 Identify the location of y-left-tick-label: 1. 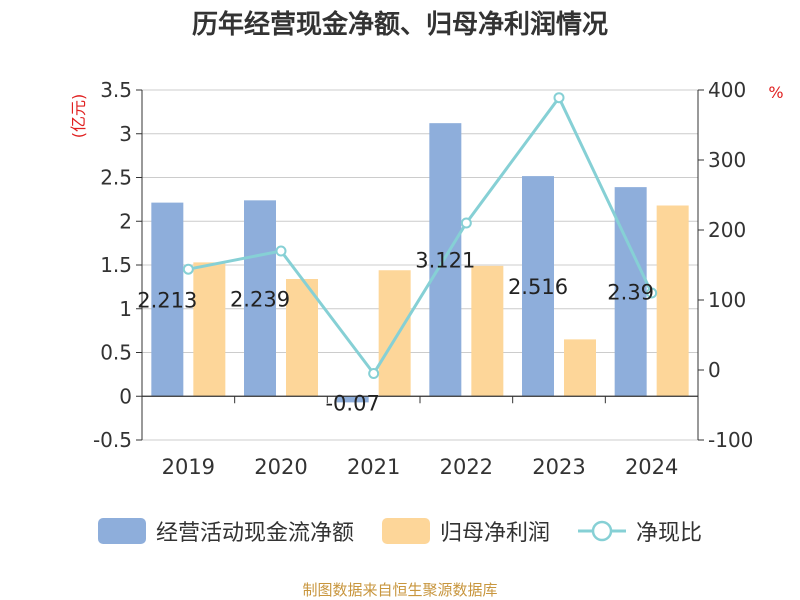
(125, 309).